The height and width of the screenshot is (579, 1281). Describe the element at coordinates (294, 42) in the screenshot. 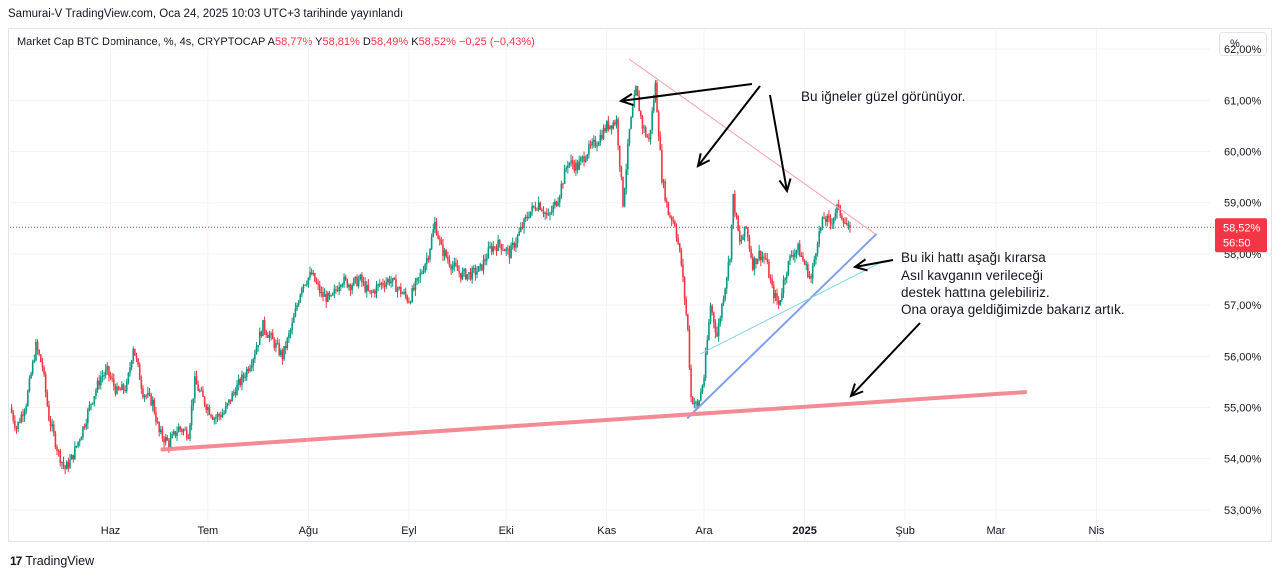

I see `open-value: 58,77%` at that location.